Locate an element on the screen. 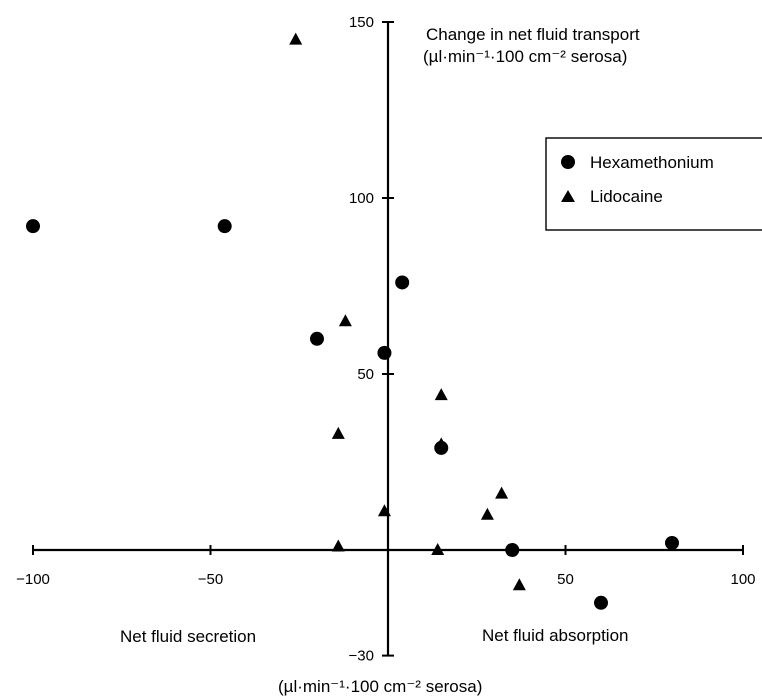 This screenshot has width=762, height=697. region-left-label: Net fluid secretion is located at coordinates (188, 636).